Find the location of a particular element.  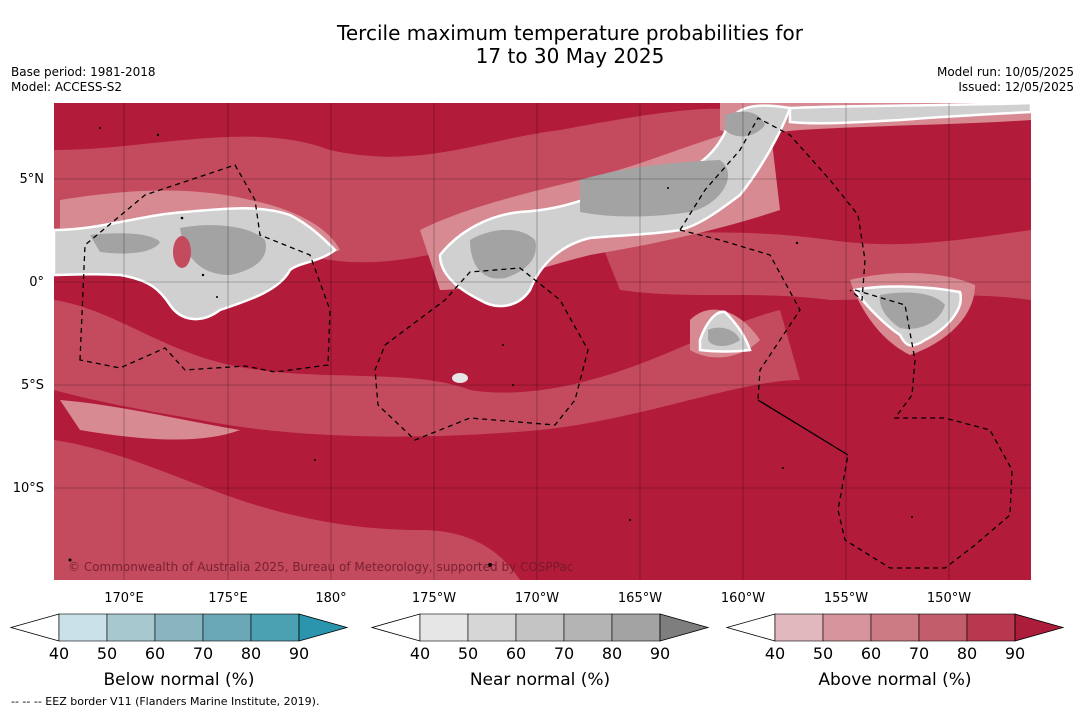

legend-above-tick: 90 is located at coordinates (1015, 653).